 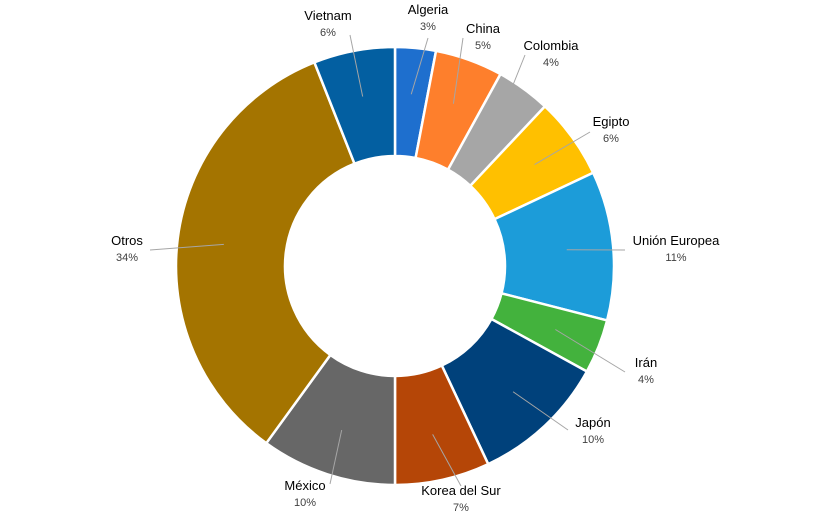 I want to click on slice-label-colombia: Colombia, so click(x=552, y=45).